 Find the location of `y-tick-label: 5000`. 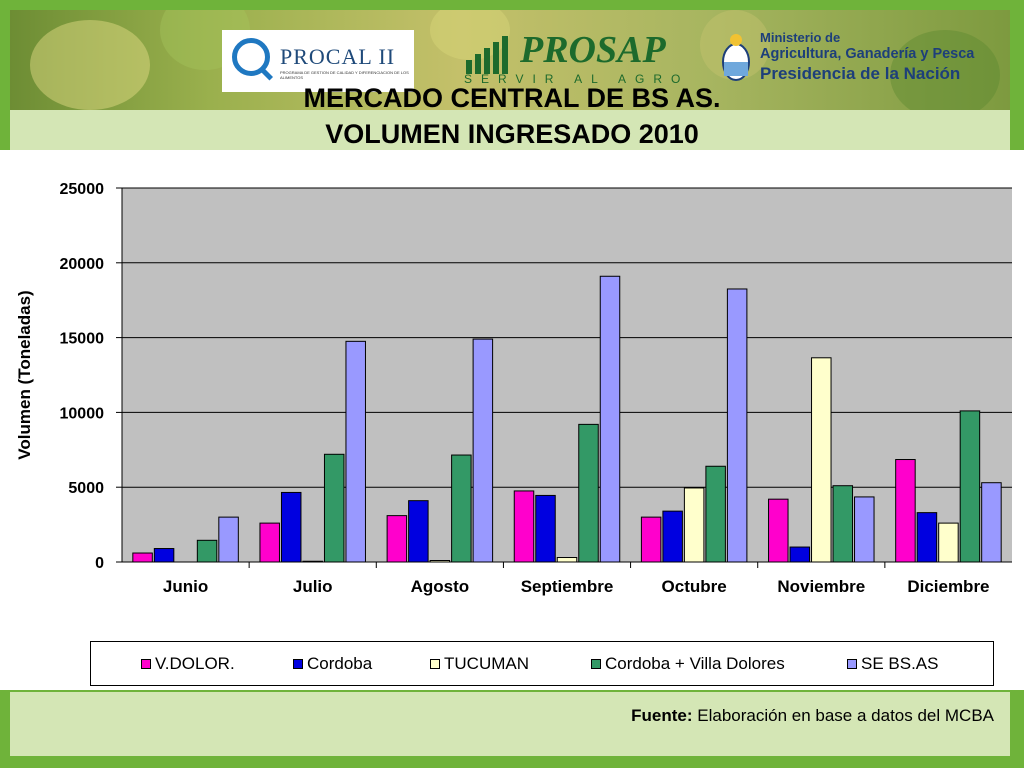

y-tick-label: 5000 is located at coordinates (86, 488).